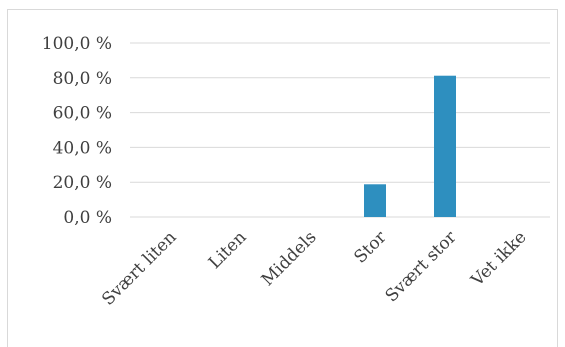 This screenshot has height=347, width=565. What do you see at coordinates (87, 218) in the screenshot?
I see `y-tick-label: 0,0 %` at bounding box center [87, 218].